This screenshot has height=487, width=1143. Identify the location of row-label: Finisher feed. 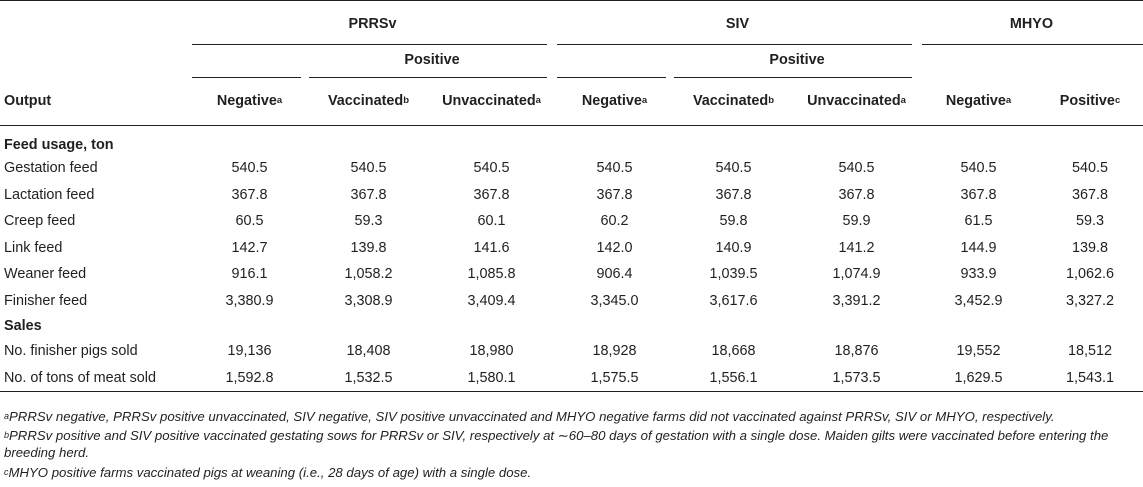
(46, 300).